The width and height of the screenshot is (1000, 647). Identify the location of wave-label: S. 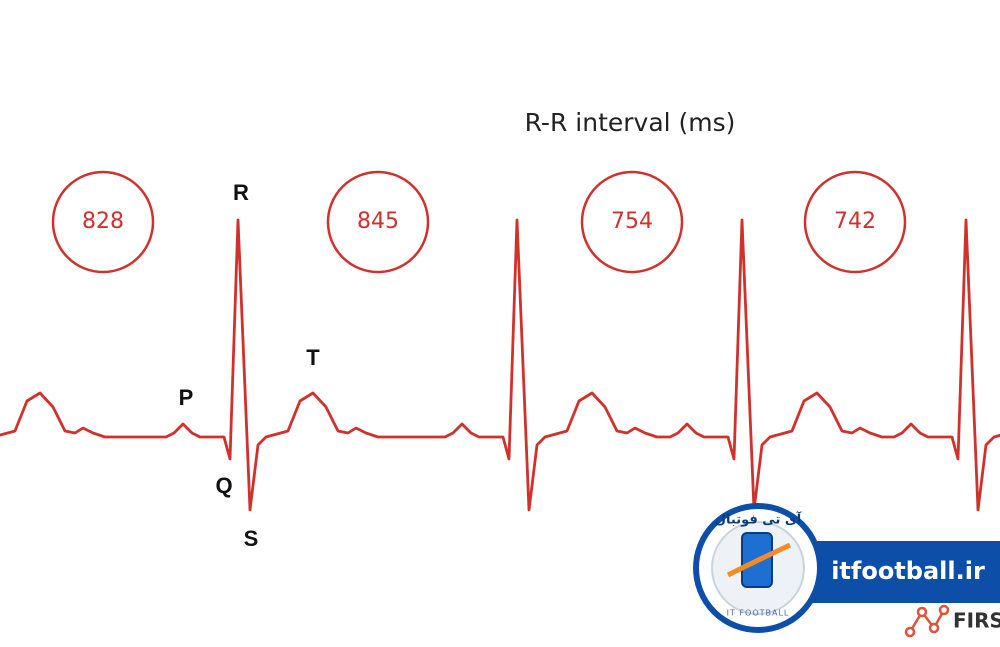
(251, 538).